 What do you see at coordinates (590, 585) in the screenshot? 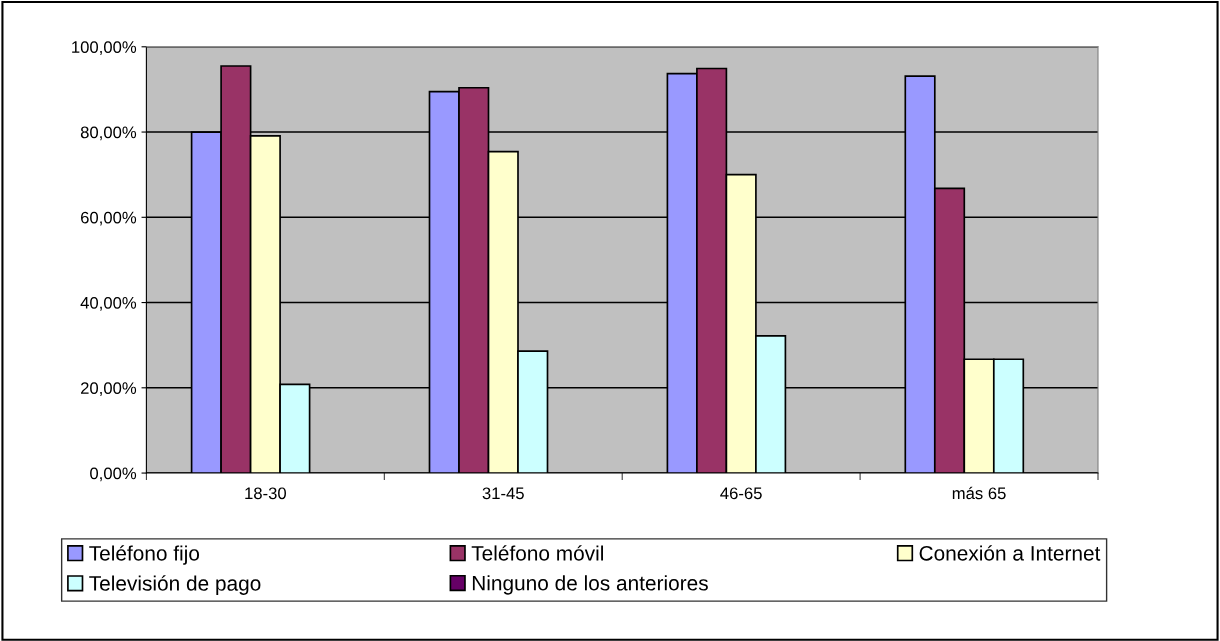
I see `legend-label: Ninguno de los anteriores` at bounding box center [590, 585].